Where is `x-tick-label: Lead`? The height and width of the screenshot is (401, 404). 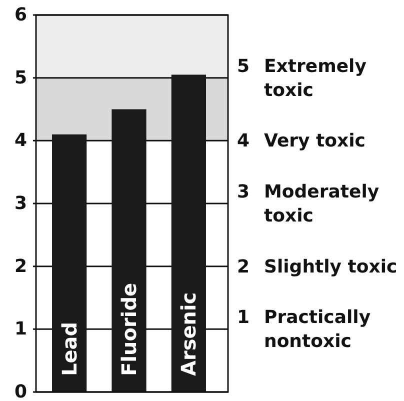 x-tick-label: Lead is located at coordinates (69, 349).